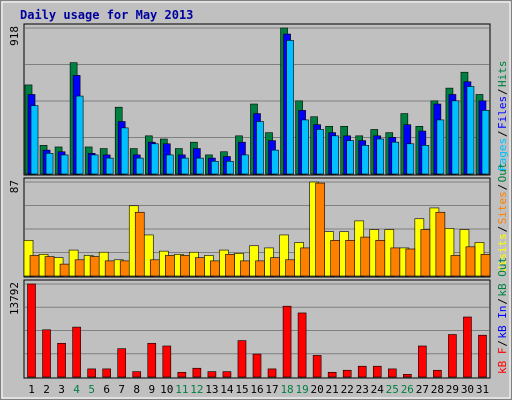 The image size is (512, 400). Describe the element at coordinates (425, 253) in the screenshot. I see `bar-sites-day-27-body` at that location.